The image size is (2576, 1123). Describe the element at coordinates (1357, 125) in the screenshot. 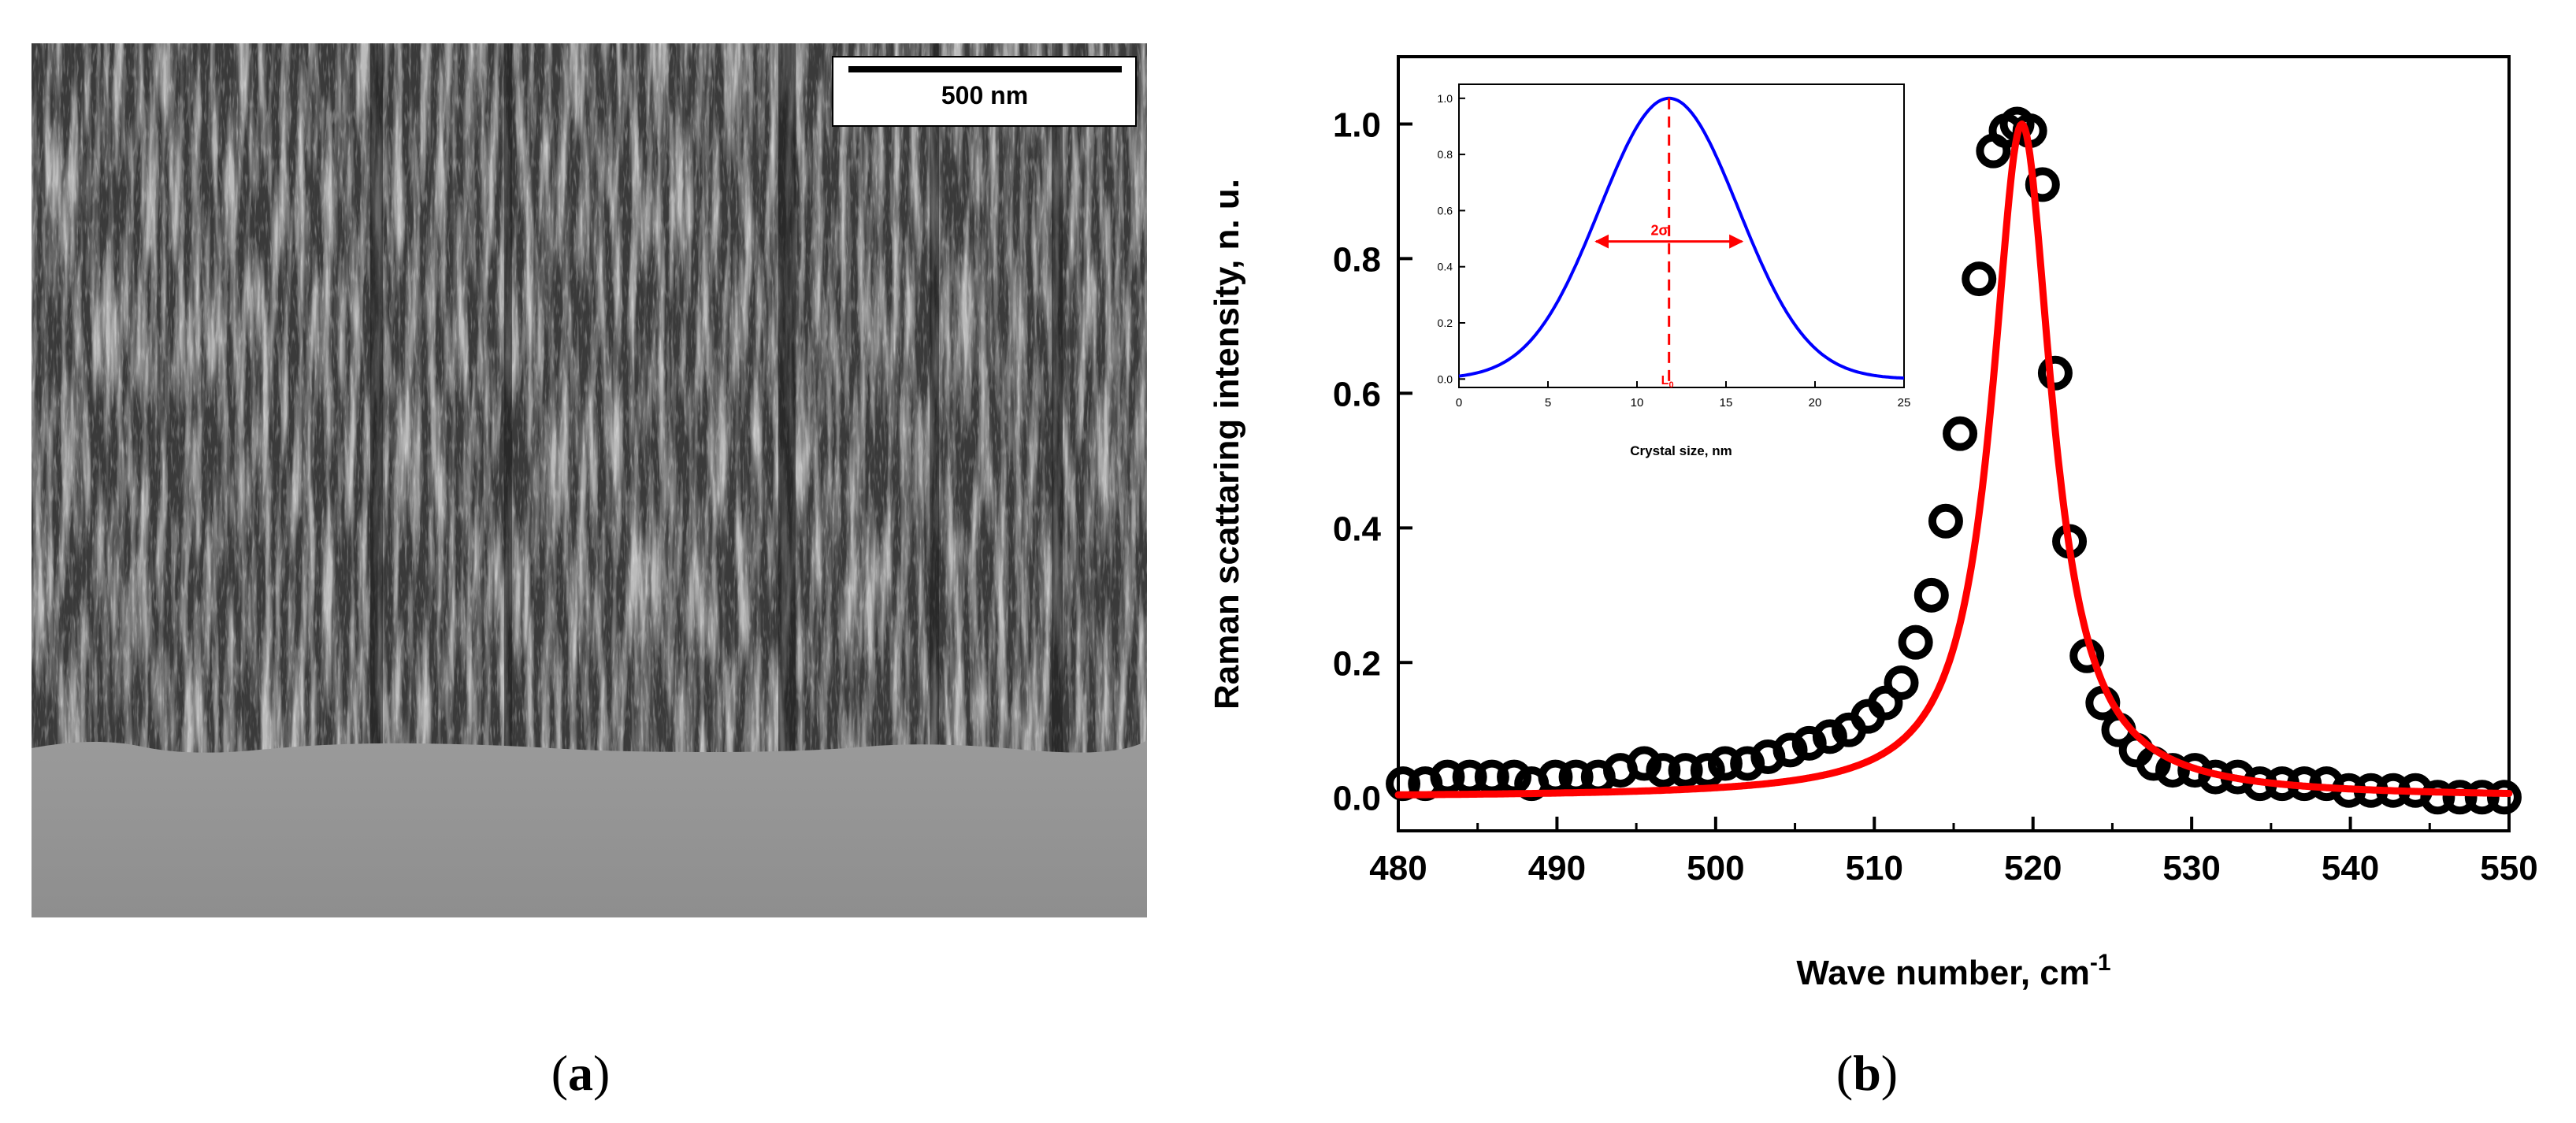

I see `y-tick-label: 1.0` at that location.